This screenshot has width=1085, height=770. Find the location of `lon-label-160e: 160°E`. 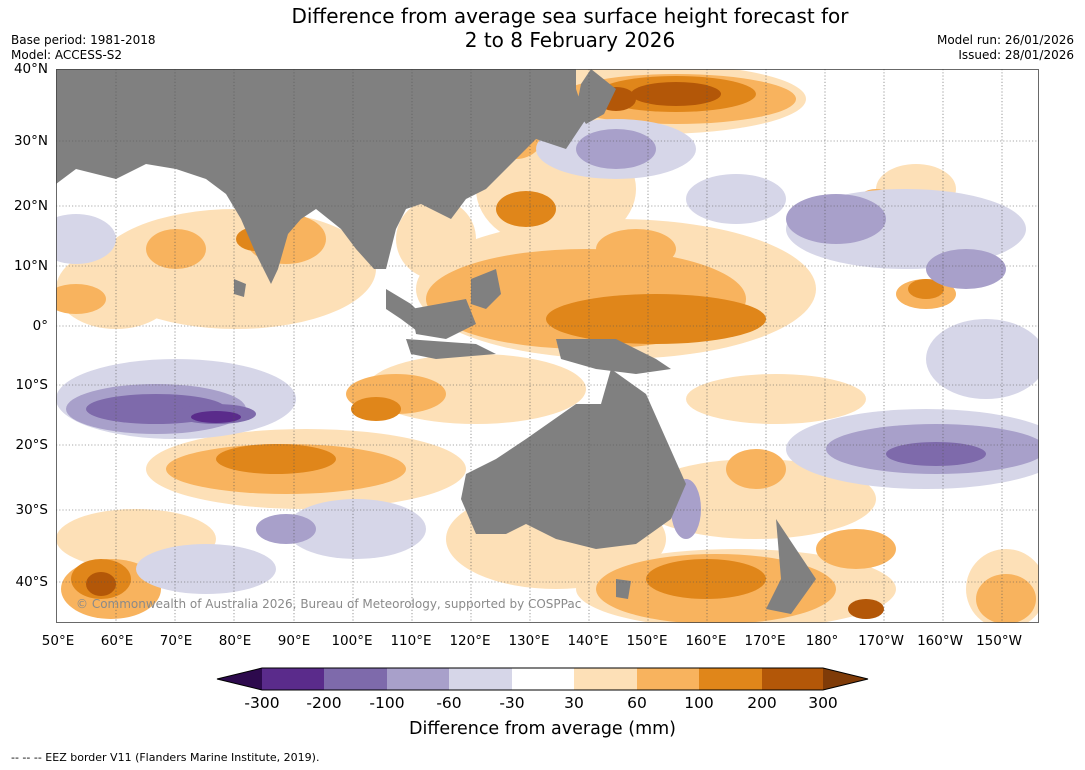

lon-label-160e: 160°E is located at coordinates (706, 641).